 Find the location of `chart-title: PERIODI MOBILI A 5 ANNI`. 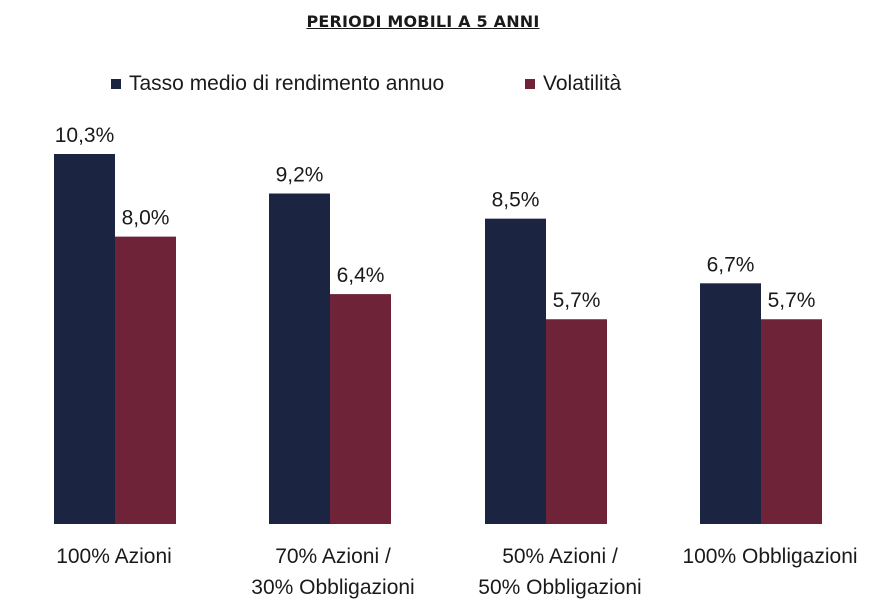

chart-title: PERIODI MOBILI A 5 ANNI is located at coordinates (423, 21).